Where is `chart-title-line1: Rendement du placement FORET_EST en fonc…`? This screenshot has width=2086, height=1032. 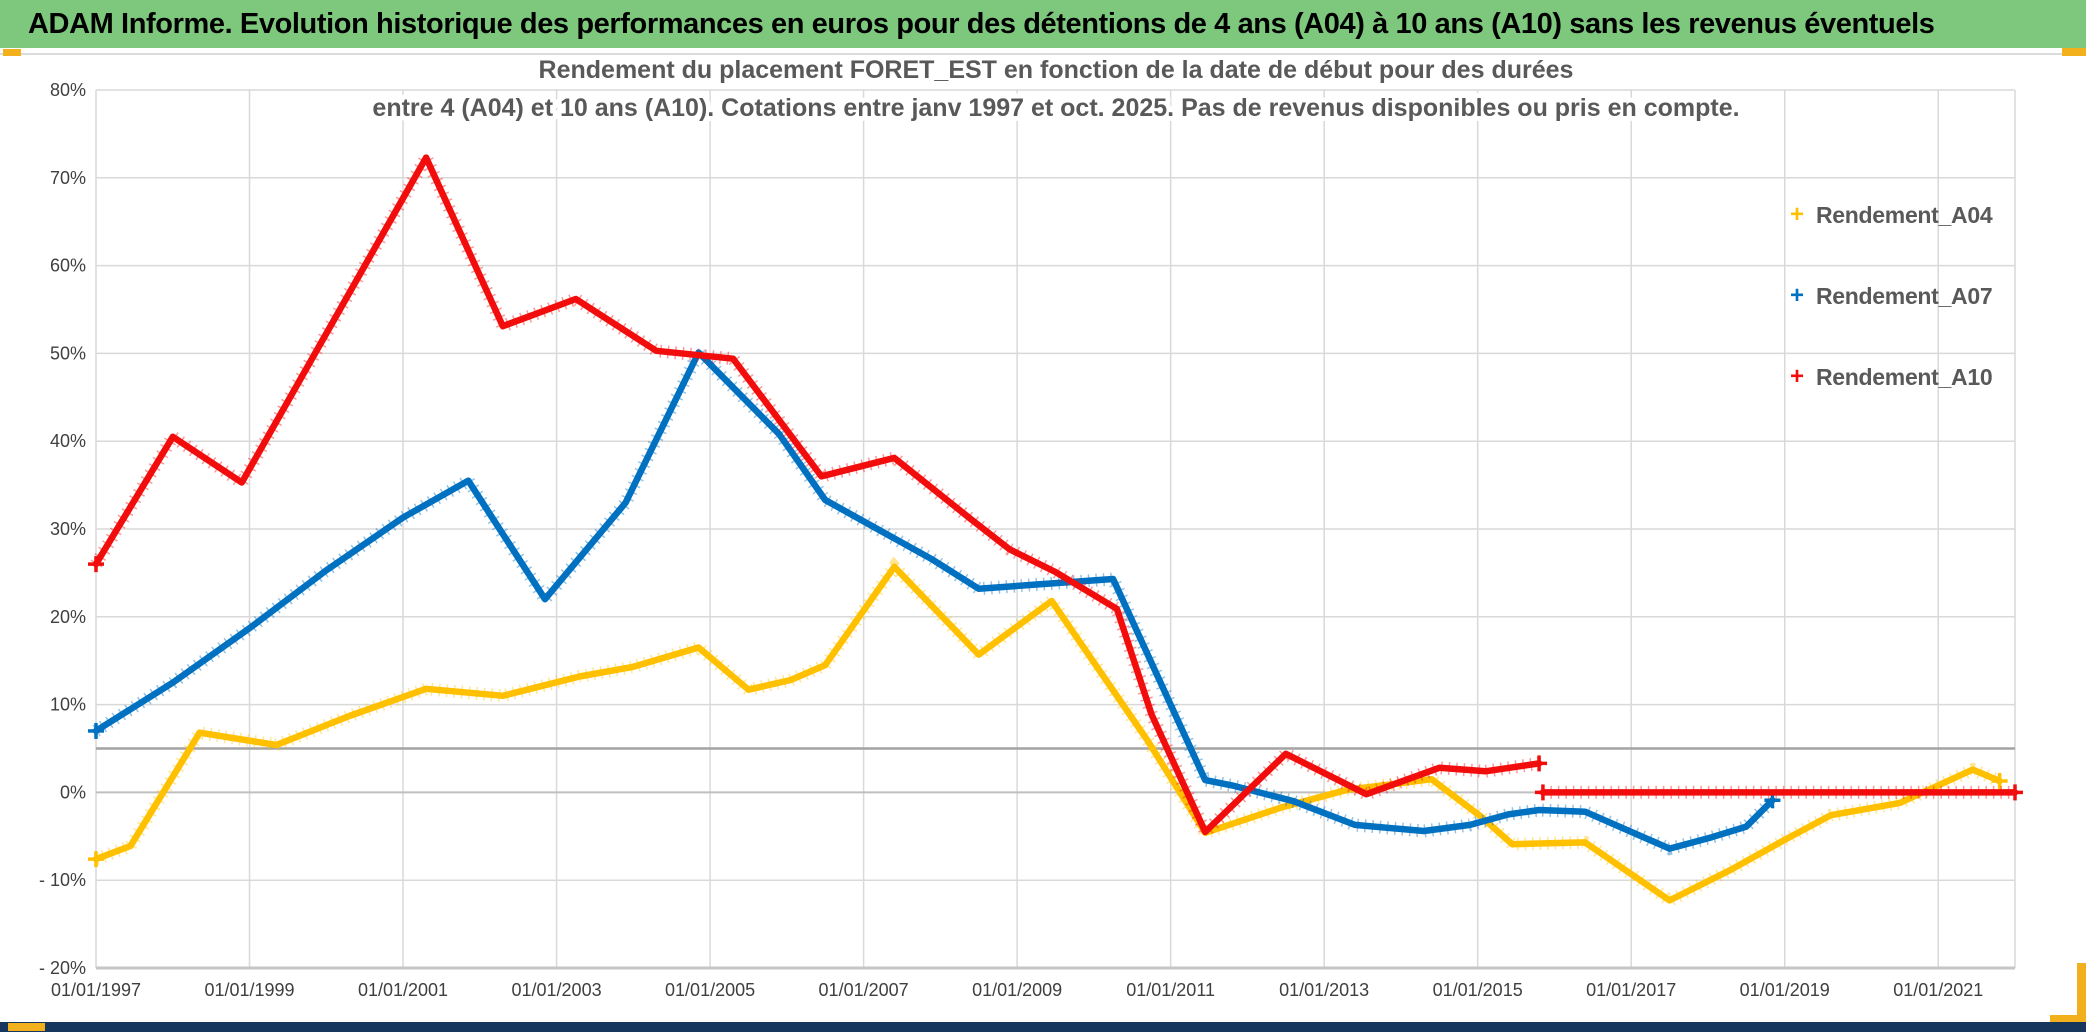
chart-title-line1: Rendement du placement FORET_EST en fonc… is located at coordinates (1056, 70).